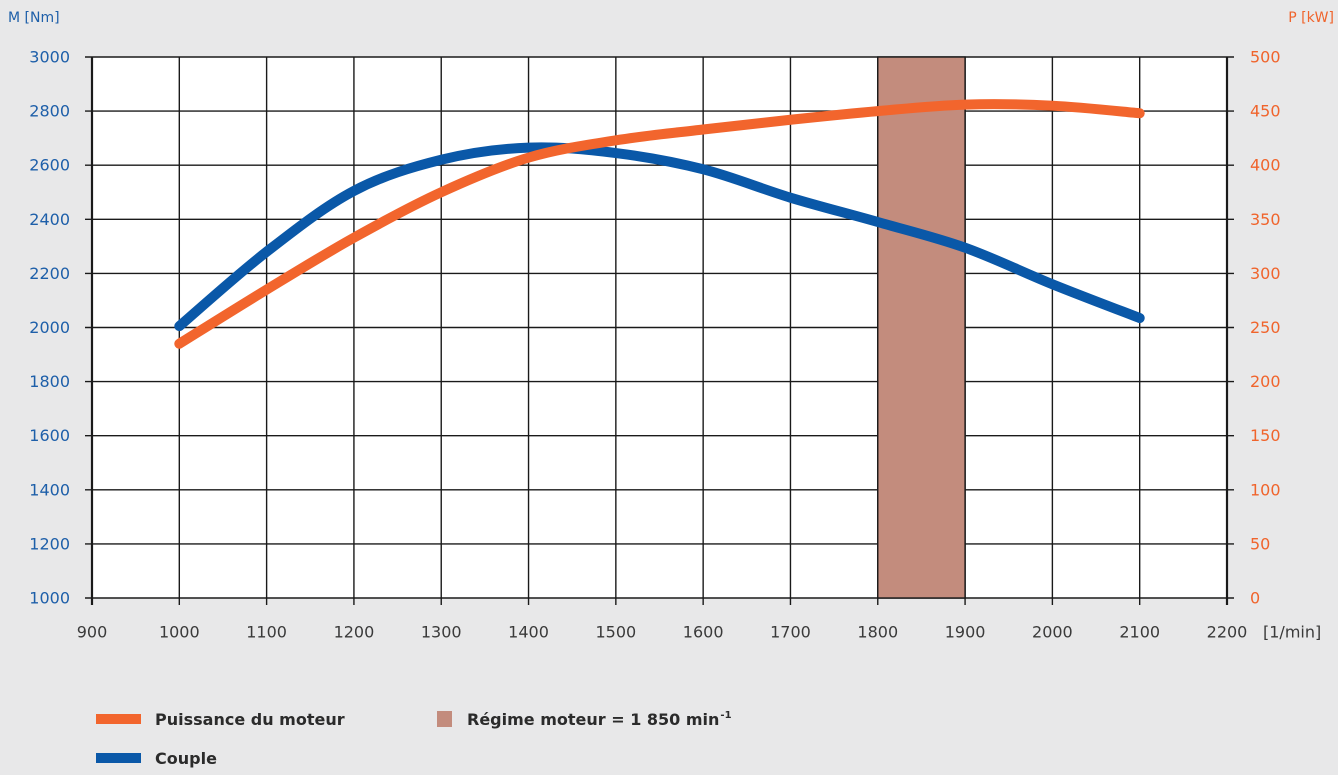 This screenshot has height=775, width=1338. I want to click on y-axis-title: M [Nm], so click(34, 18).